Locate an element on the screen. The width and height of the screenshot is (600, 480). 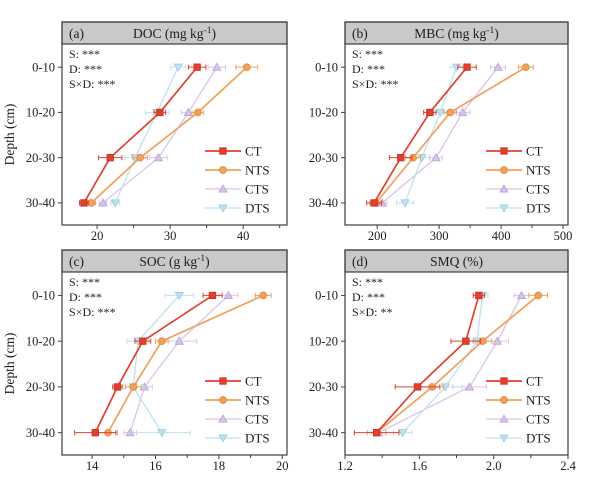
x-tick-label: 300 is located at coordinates (439, 234).